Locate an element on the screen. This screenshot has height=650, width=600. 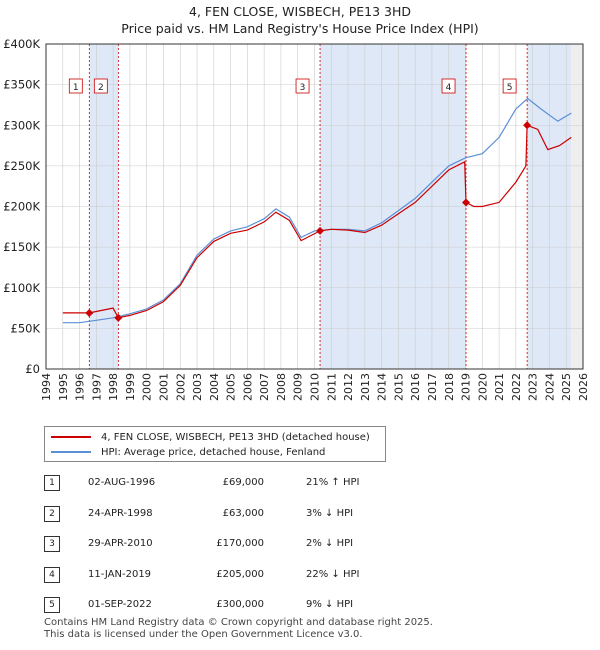
sale-date: 02-AUG-1996 is located at coordinates (122, 482).